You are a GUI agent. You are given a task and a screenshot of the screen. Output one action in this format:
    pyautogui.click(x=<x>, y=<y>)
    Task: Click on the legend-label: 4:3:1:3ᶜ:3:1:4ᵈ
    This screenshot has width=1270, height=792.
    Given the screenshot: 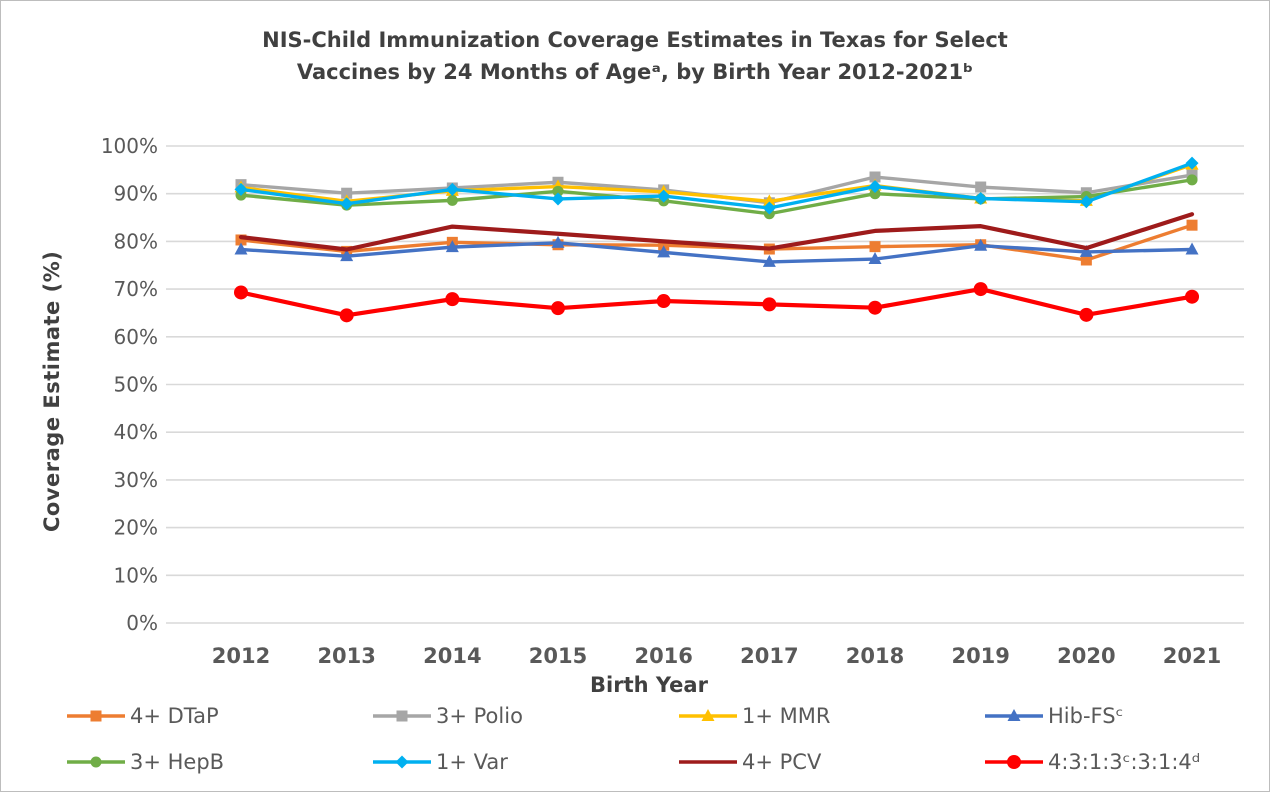 What is the action you would take?
    pyautogui.click(x=1124, y=762)
    